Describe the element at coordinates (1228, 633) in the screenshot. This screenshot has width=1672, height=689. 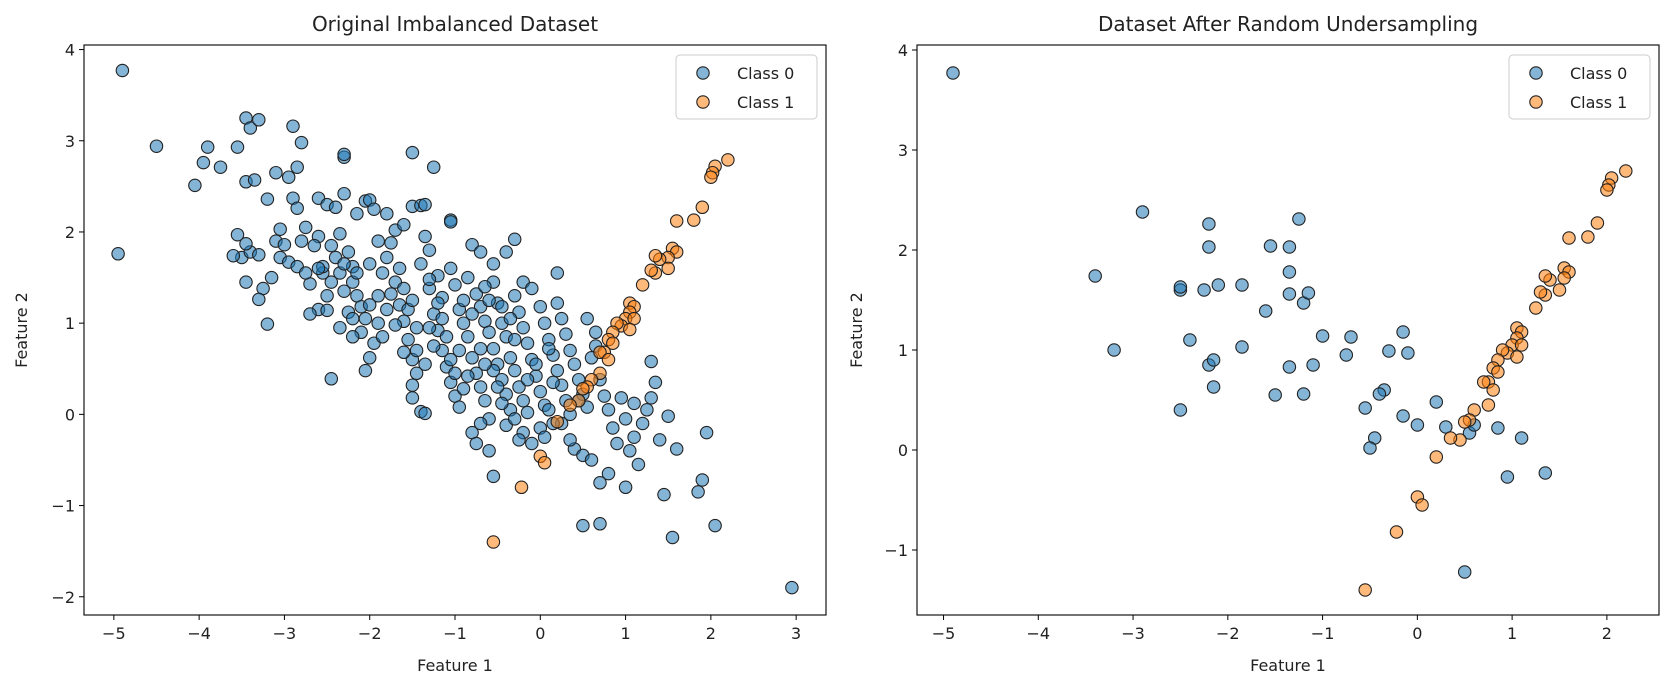
I see `right-x-tick-label: −2` at that location.